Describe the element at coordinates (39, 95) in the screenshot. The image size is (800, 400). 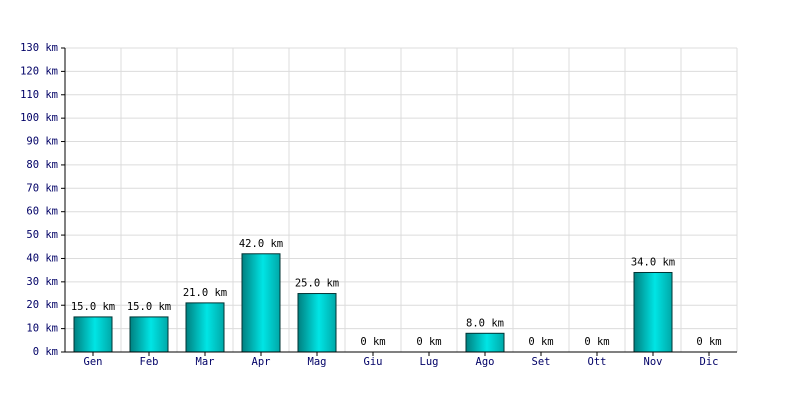
I see `y-tick-label: 110 km` at that location.